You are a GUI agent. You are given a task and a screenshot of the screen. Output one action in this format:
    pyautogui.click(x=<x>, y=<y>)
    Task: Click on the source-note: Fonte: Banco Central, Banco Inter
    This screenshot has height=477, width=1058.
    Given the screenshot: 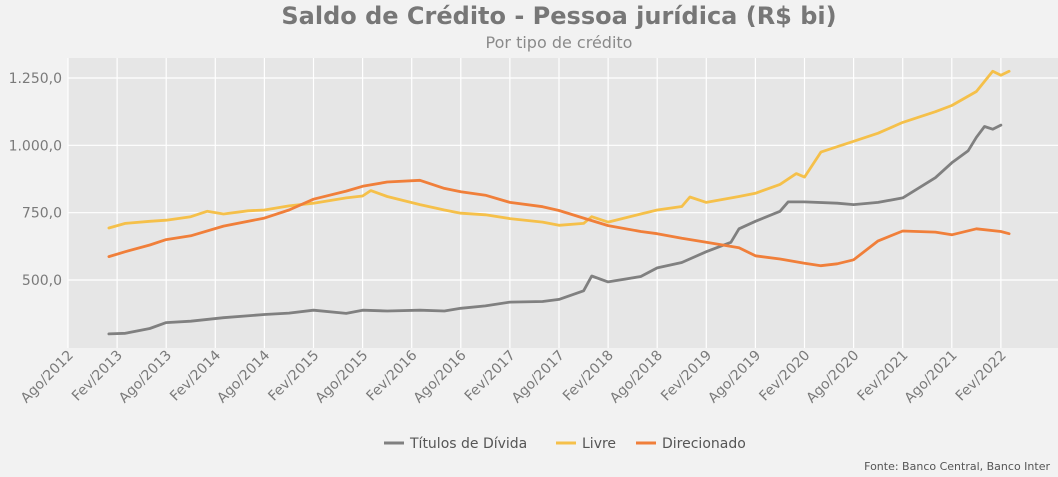 What is the action you would take?
    pyautogui.click(x=957, y=466)
    